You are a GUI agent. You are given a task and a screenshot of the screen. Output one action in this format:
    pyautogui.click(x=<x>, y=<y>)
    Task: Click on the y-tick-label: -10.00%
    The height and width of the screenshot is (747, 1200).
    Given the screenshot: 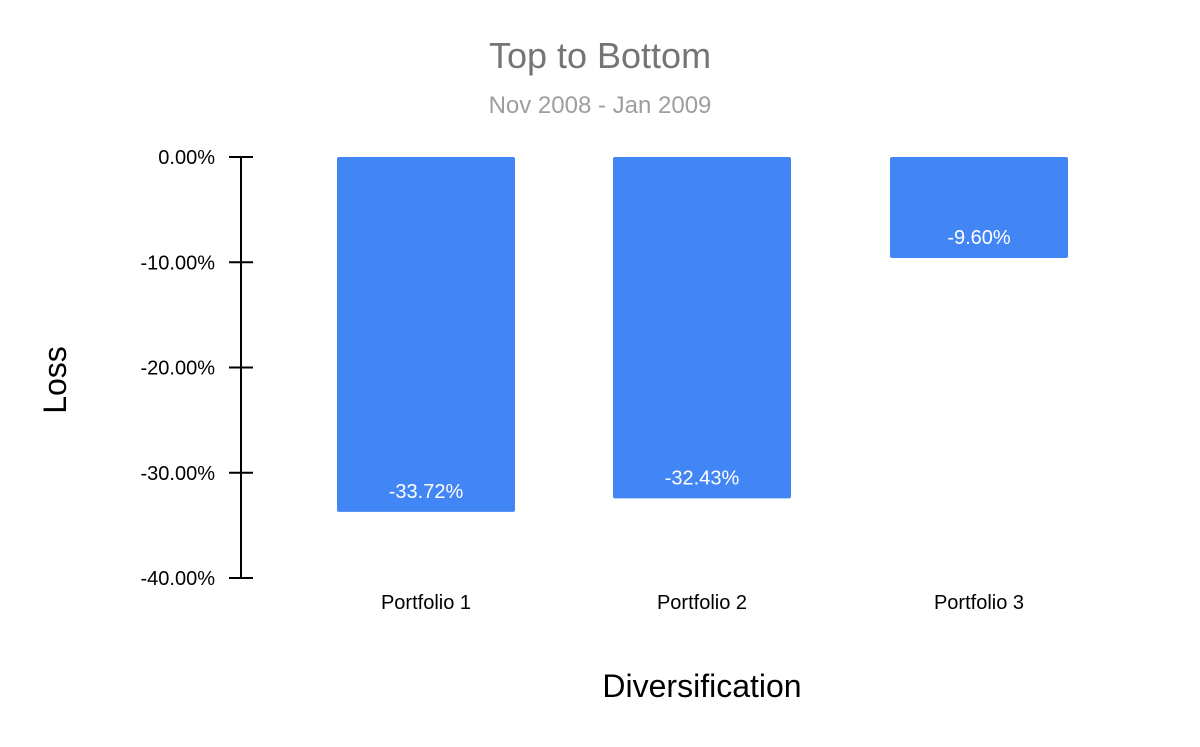 What is the action you would take?
    pyautogui.click(x=178, y=263)
    